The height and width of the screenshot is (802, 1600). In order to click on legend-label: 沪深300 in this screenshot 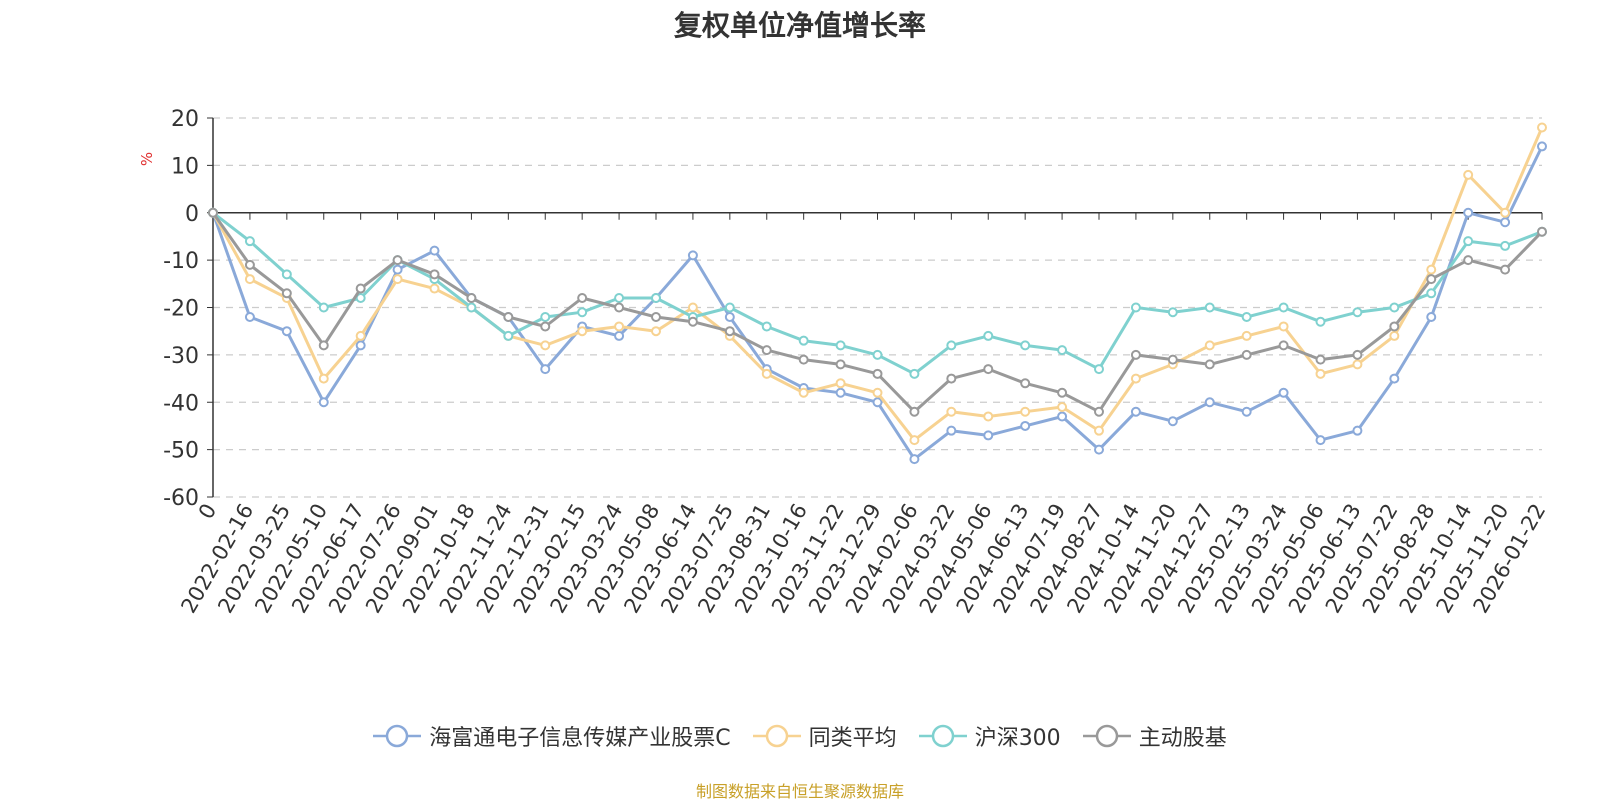, I will do `click(1017, 738)`.